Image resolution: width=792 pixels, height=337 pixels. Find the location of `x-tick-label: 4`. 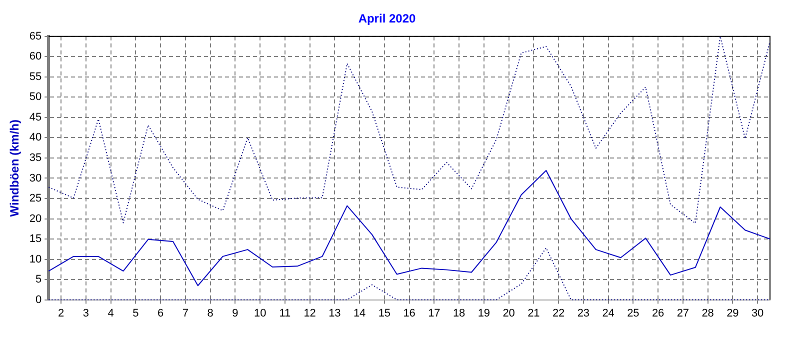

x-tick-label: 4 is located at coordinates (111, 313).